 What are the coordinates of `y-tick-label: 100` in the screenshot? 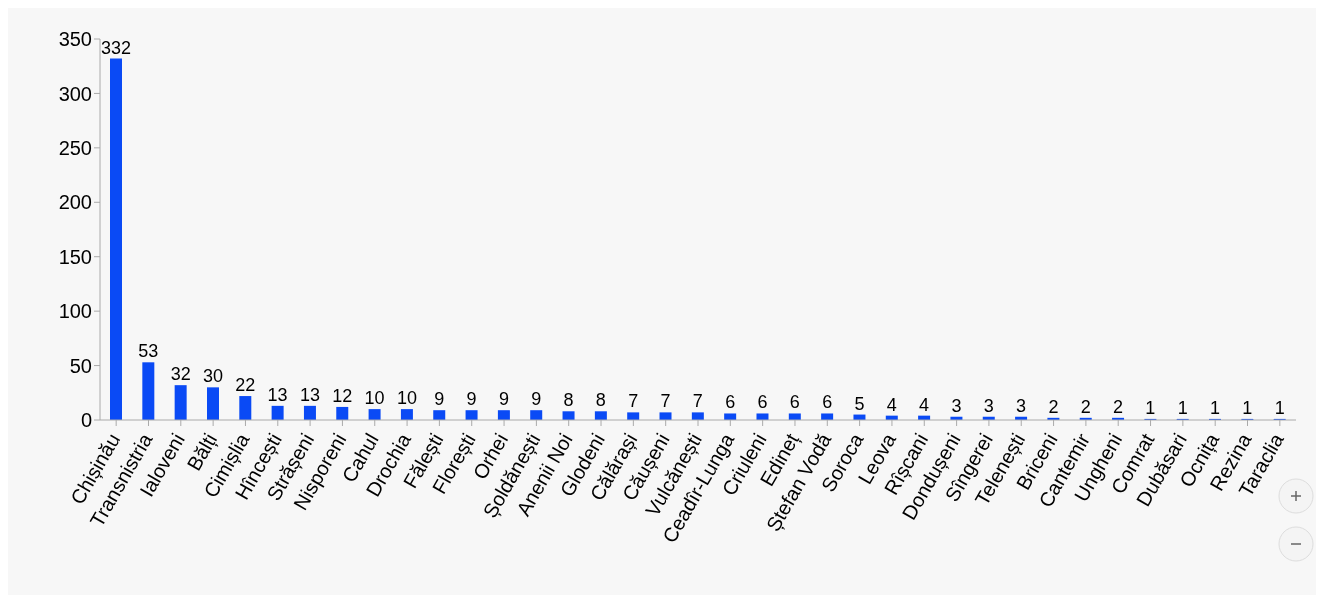 It's located at (75, 311).